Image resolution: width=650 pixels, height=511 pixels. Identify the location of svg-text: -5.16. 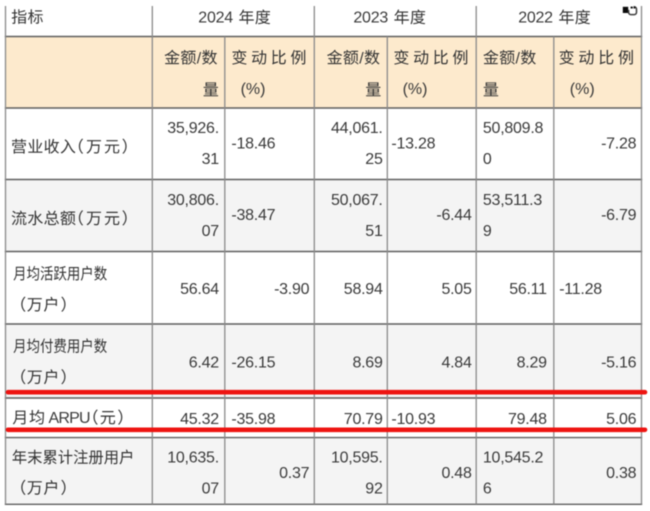
(619, 362).